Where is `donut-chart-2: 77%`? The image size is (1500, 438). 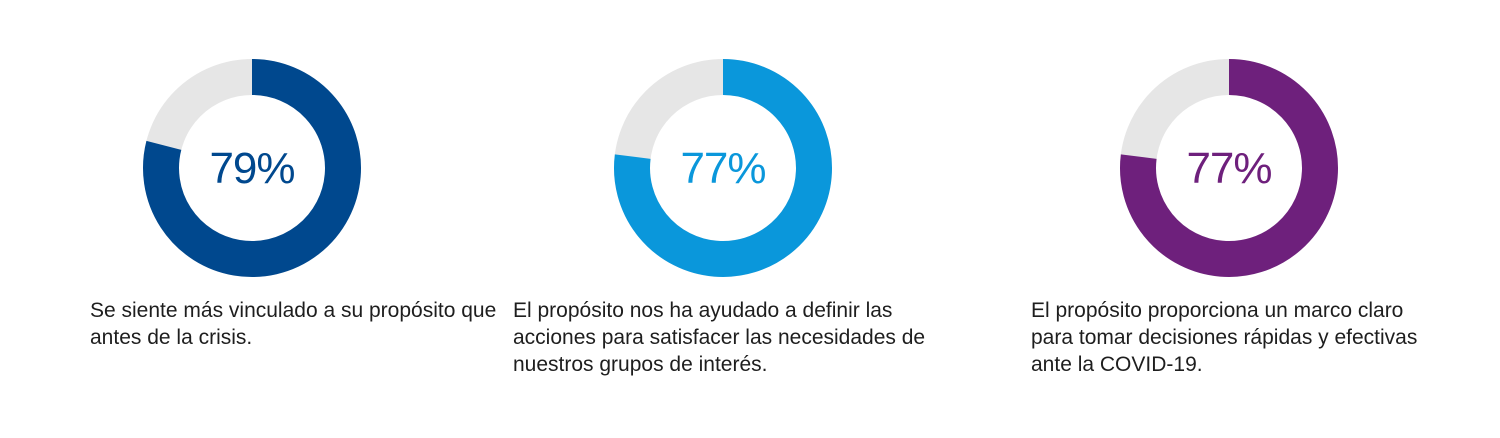
donut-chart-2: 77% is located at coordinates (723, 168).